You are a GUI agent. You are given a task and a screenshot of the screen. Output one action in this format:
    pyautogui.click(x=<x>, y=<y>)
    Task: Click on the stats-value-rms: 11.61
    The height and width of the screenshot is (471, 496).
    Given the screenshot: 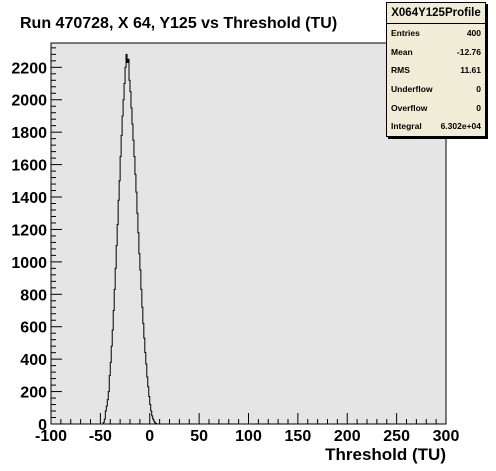 What is the action you would take?
    pyautogui.click(x=470, y=70)
    